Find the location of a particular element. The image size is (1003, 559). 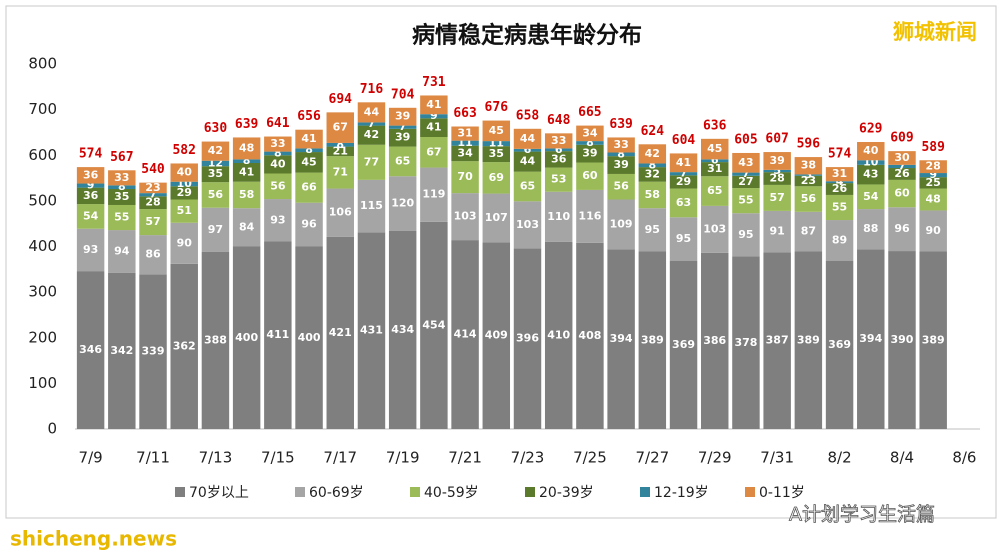

segment-label: 339 is located at coordinates (153, 351).